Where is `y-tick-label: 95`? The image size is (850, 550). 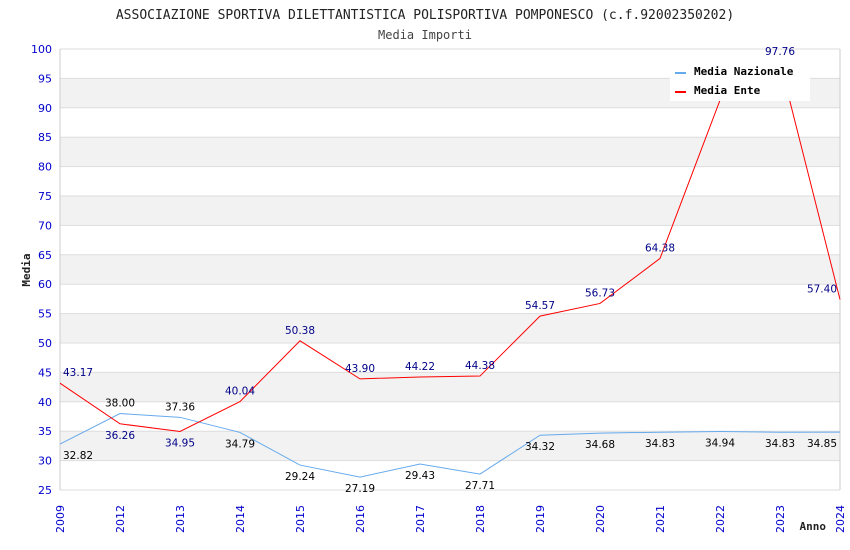
y-tick-label: 95 is located at coordinates (45, 78).